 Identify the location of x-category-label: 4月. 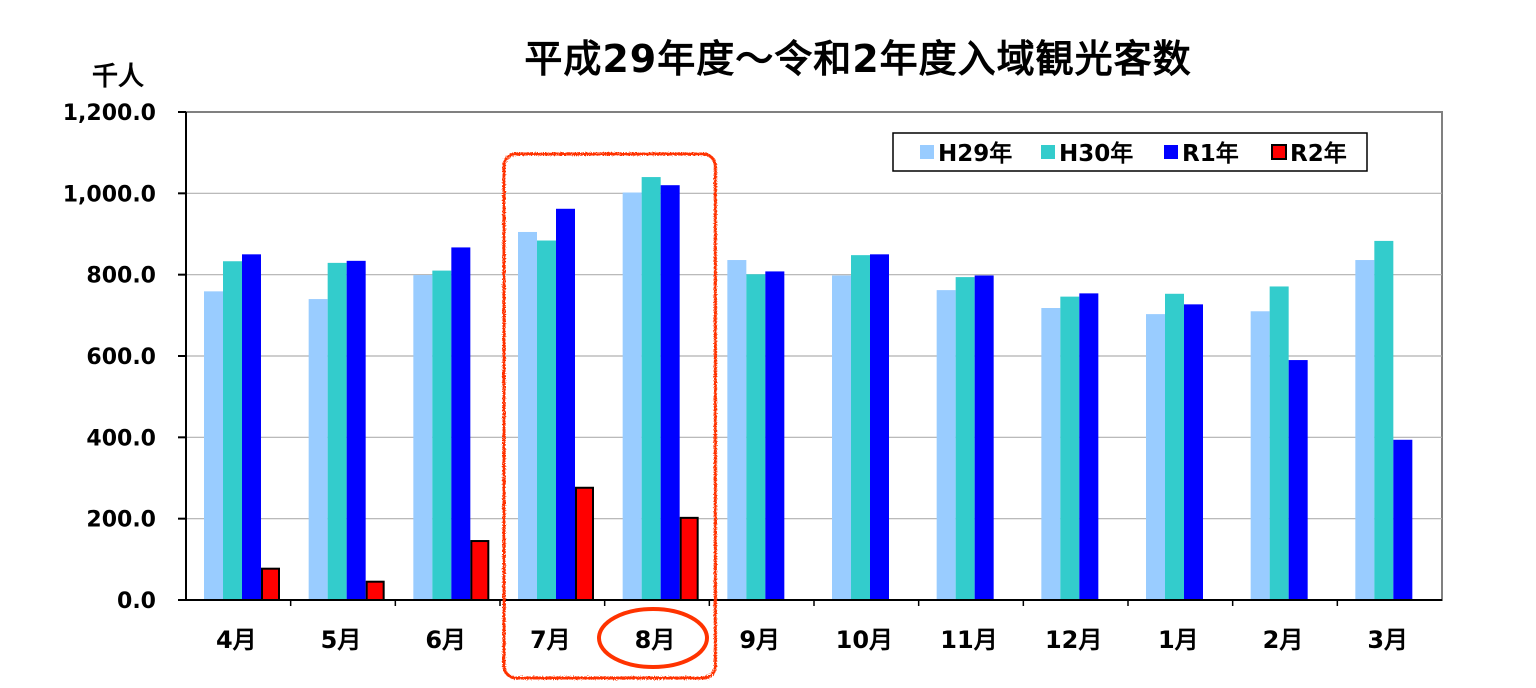
(236, 640).